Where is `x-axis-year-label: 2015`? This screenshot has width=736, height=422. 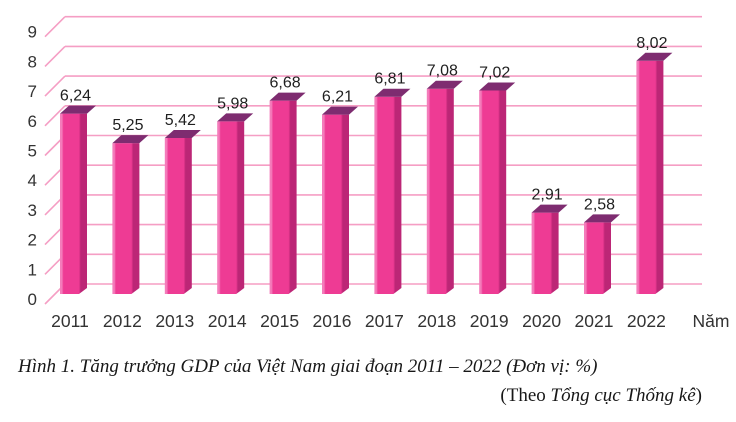
x-axis-year-label: 2015 is located at coordinates (279, 321).